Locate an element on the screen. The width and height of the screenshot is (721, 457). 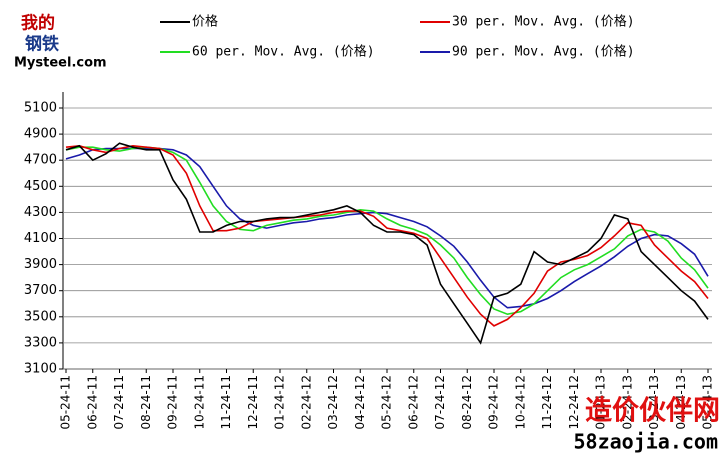
watermark-title: 造价伙伴网 is located at coordinates (652, 411).